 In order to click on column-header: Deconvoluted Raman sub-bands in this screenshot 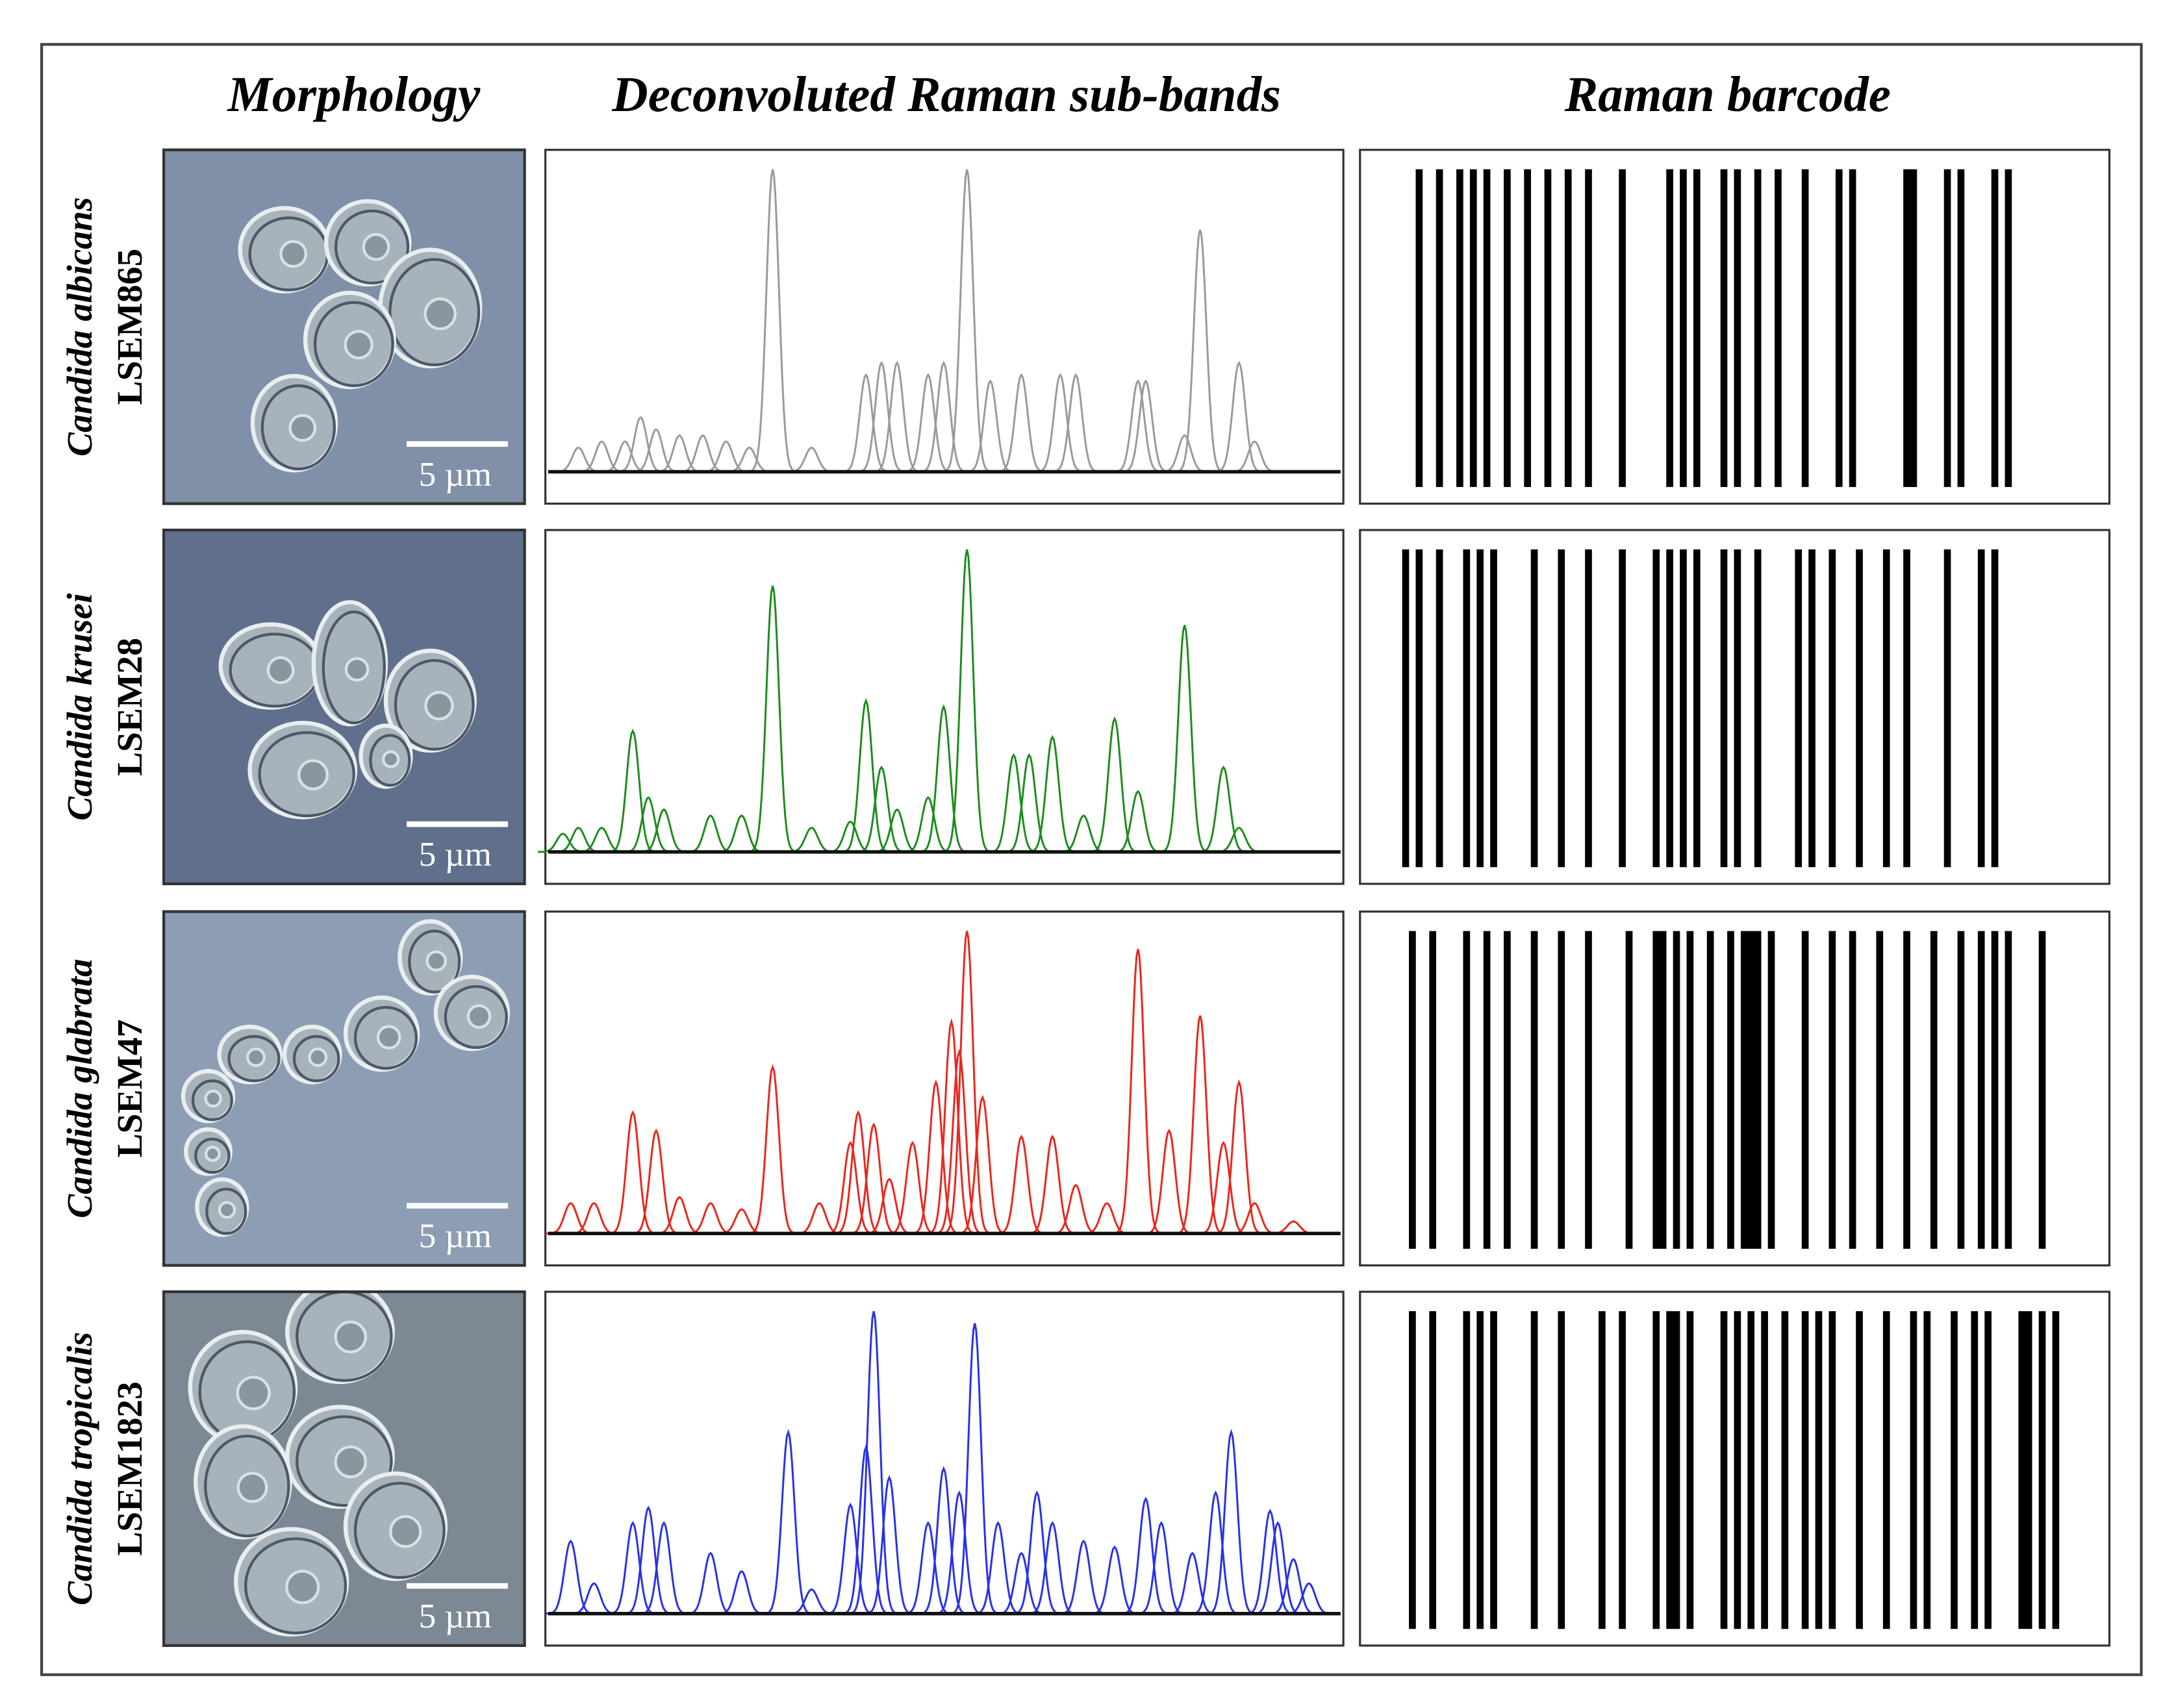, I will do `click(946, 94)`.